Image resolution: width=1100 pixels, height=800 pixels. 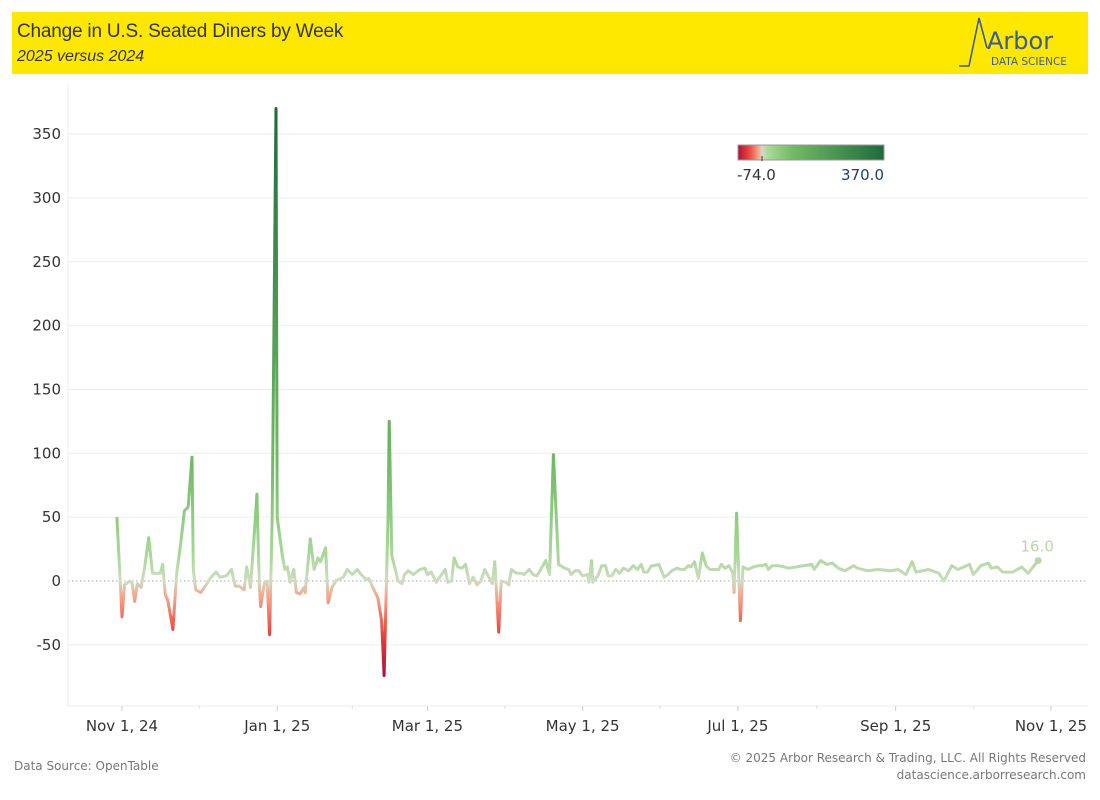 I want to click on last-data-point, so click(x=1038, y=561).